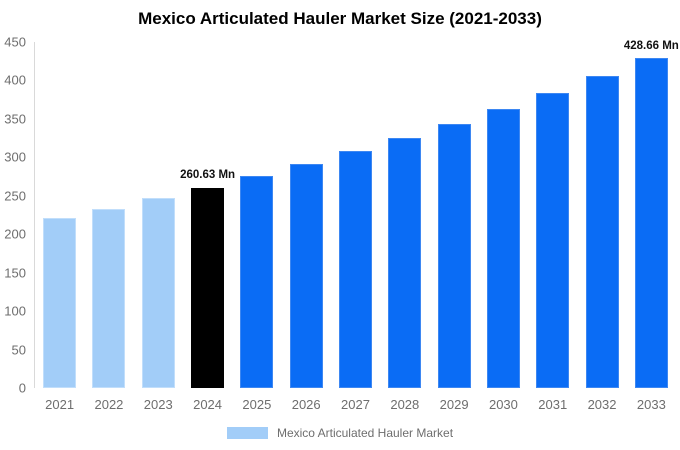  Describe the element at coordinates (15, 119) in the screenshot. I see `y-tick-350: 350` at that location.